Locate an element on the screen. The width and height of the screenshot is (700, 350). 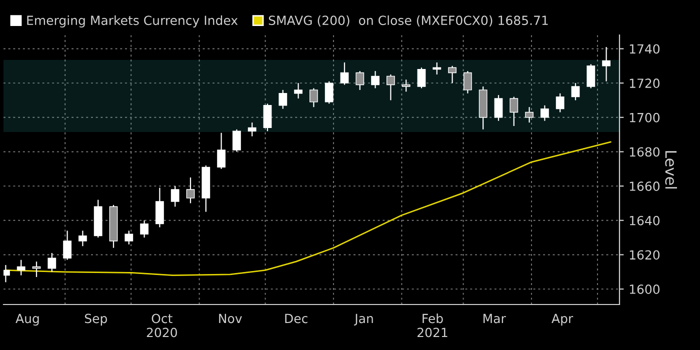
x-tick-label: Mar is located at coordinates (495, 319).